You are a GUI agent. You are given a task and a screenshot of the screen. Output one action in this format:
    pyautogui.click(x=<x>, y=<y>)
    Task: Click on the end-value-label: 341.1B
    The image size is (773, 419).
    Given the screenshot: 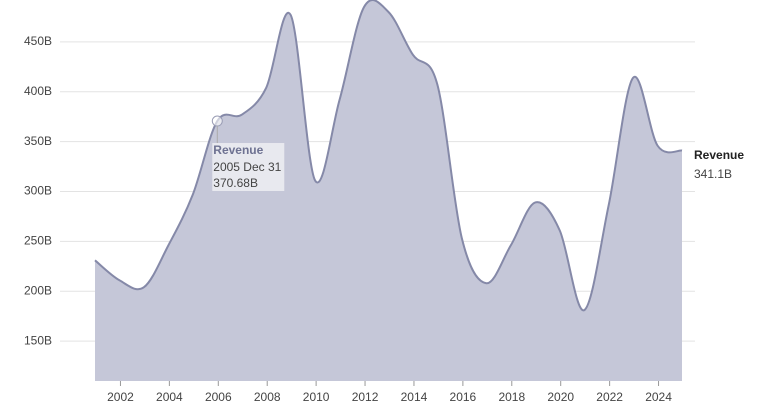 What is the action you would take?
    pyautogui.click(x=713, y=174)
    